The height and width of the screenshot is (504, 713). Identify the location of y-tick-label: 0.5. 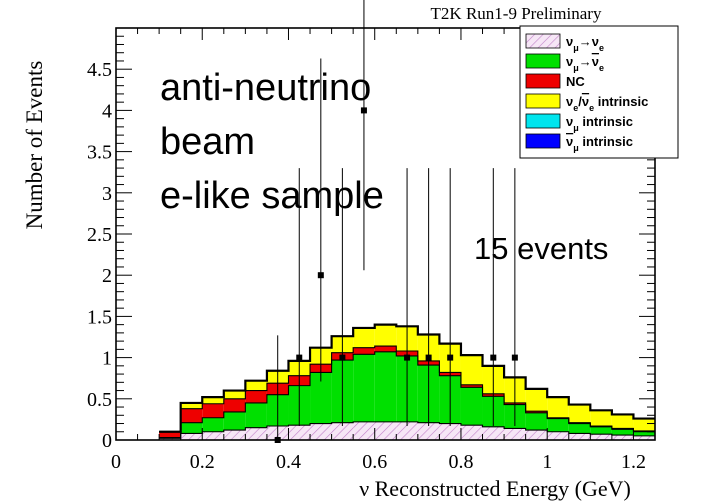
(99, 400).